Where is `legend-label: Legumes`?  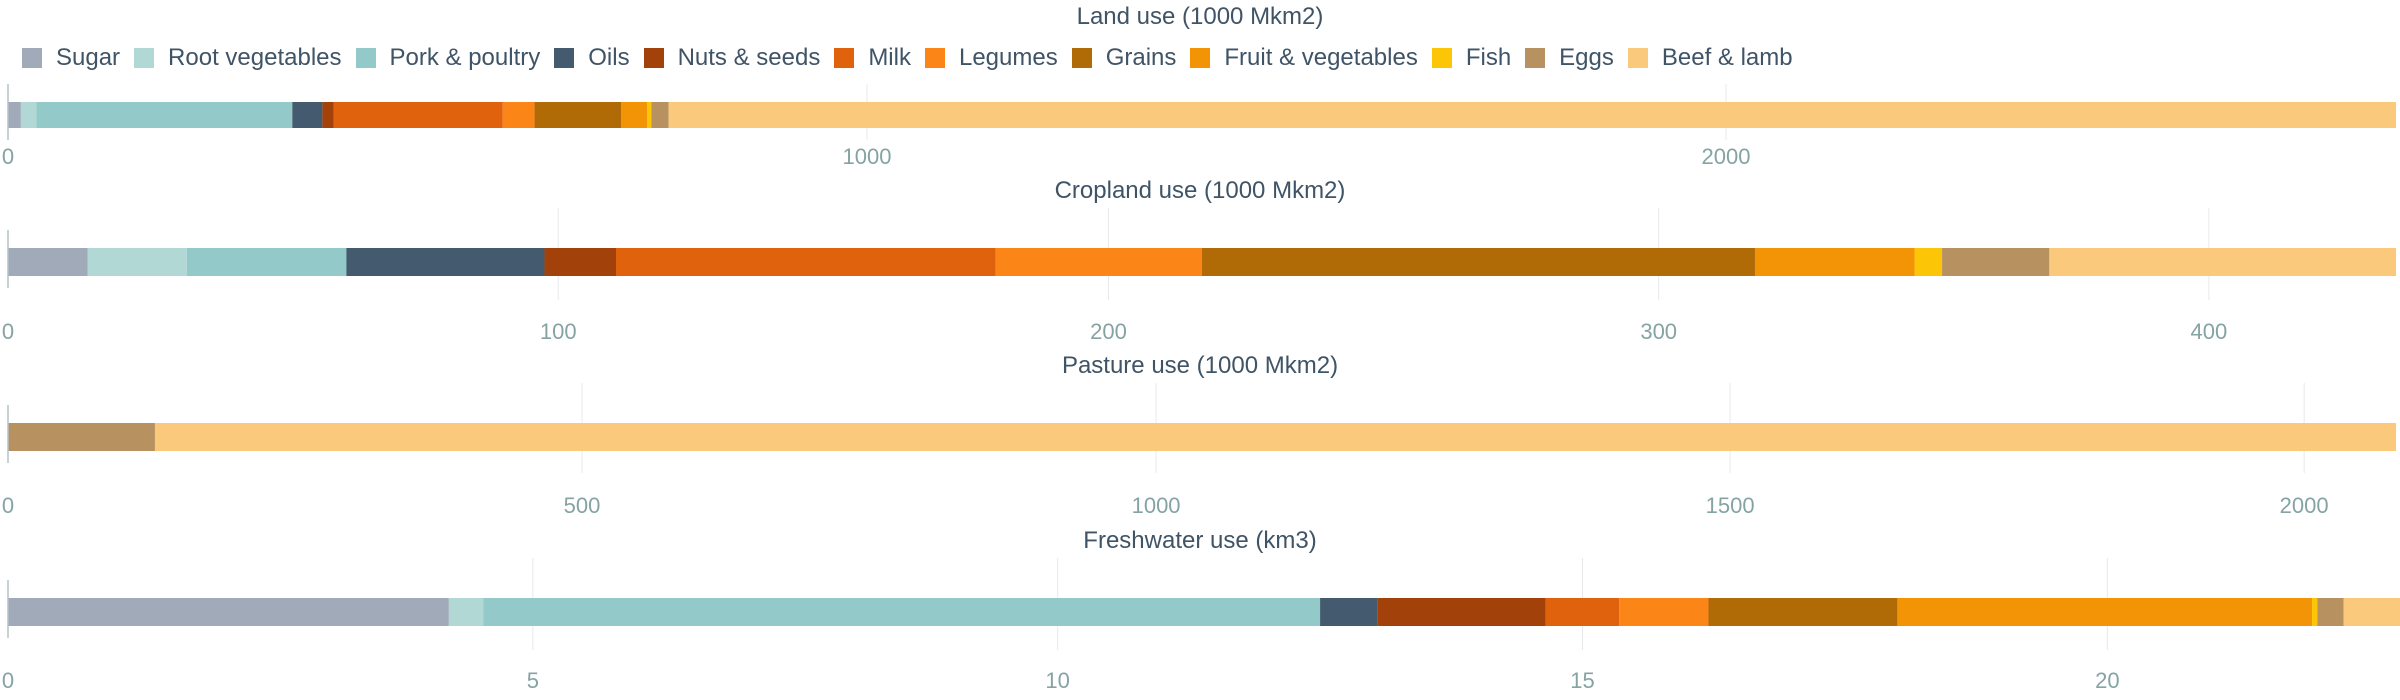 legend-label: Legumes is located at coordinates (1008, 57).